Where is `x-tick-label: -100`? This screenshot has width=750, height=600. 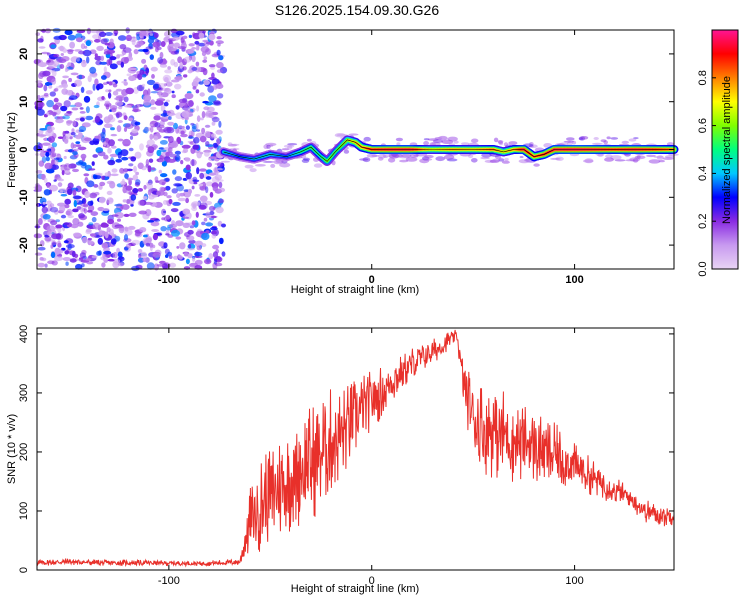 x-tick-label: -100 is located at coordinates (169, 581).